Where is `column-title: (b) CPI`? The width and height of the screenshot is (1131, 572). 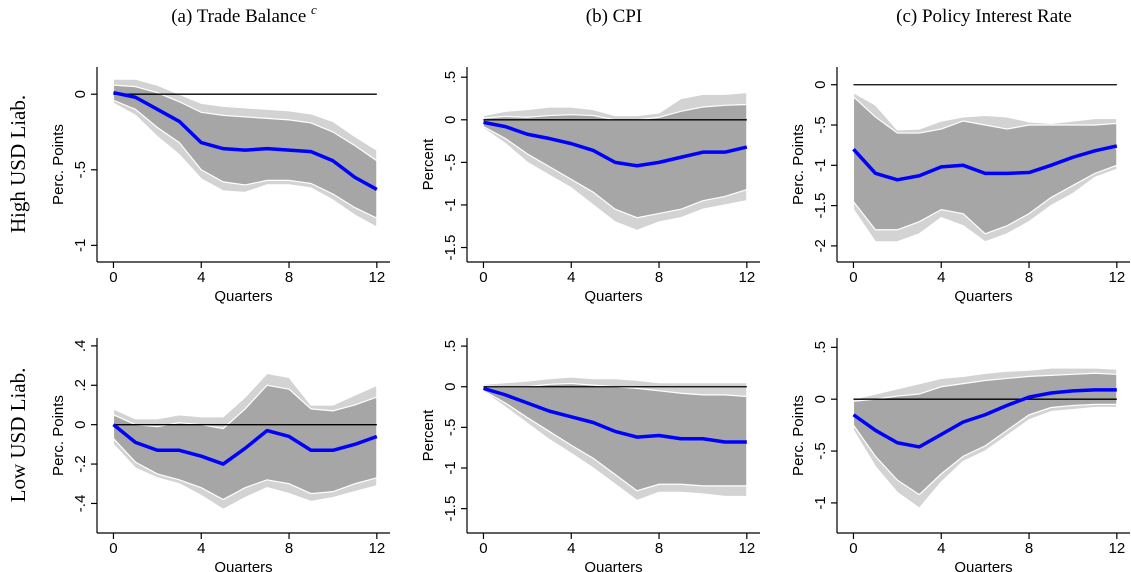
column-title: (b) CPI is located at coordinates (614, 16).